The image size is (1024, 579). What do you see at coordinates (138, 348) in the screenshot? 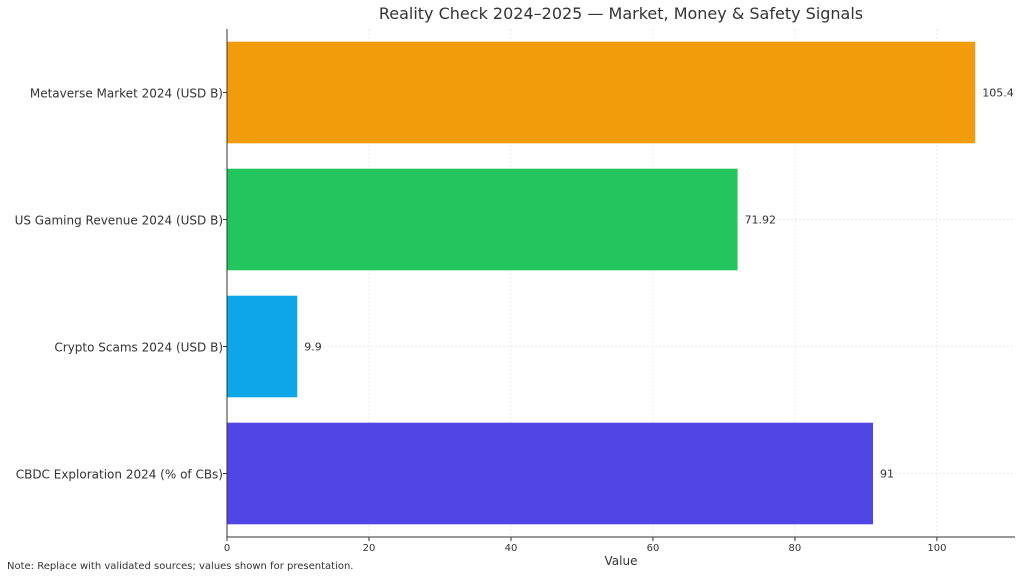
I see `category-label: Crypto Scams 2024 (USD B)` at bounding box center [138, 348].